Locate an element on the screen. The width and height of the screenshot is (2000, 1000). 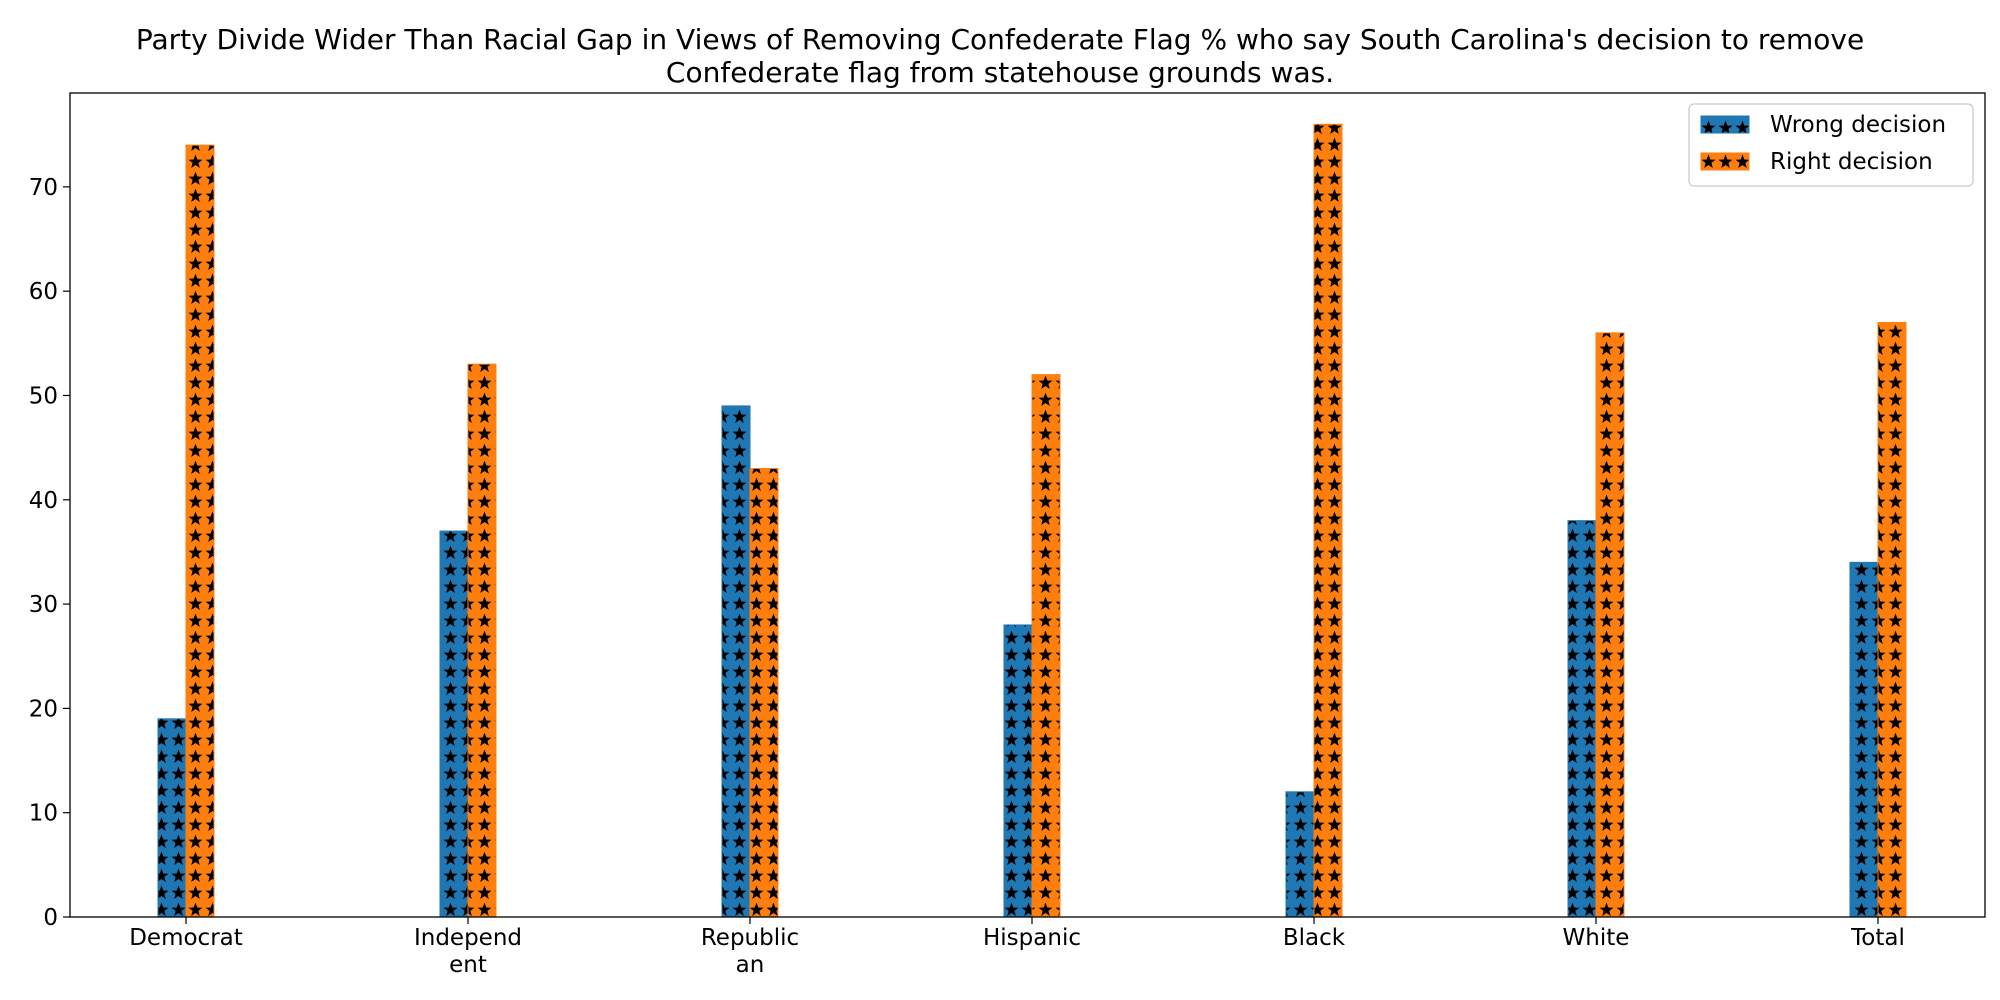
x-tick-label: Total is located at coordinates (1877, 938).